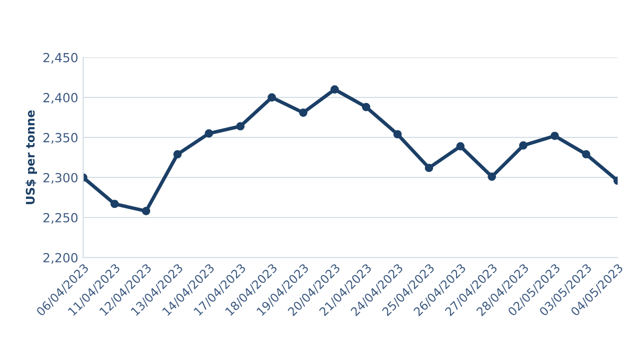  I want to click on y-tick-label: 2,250, so click(60, 218).